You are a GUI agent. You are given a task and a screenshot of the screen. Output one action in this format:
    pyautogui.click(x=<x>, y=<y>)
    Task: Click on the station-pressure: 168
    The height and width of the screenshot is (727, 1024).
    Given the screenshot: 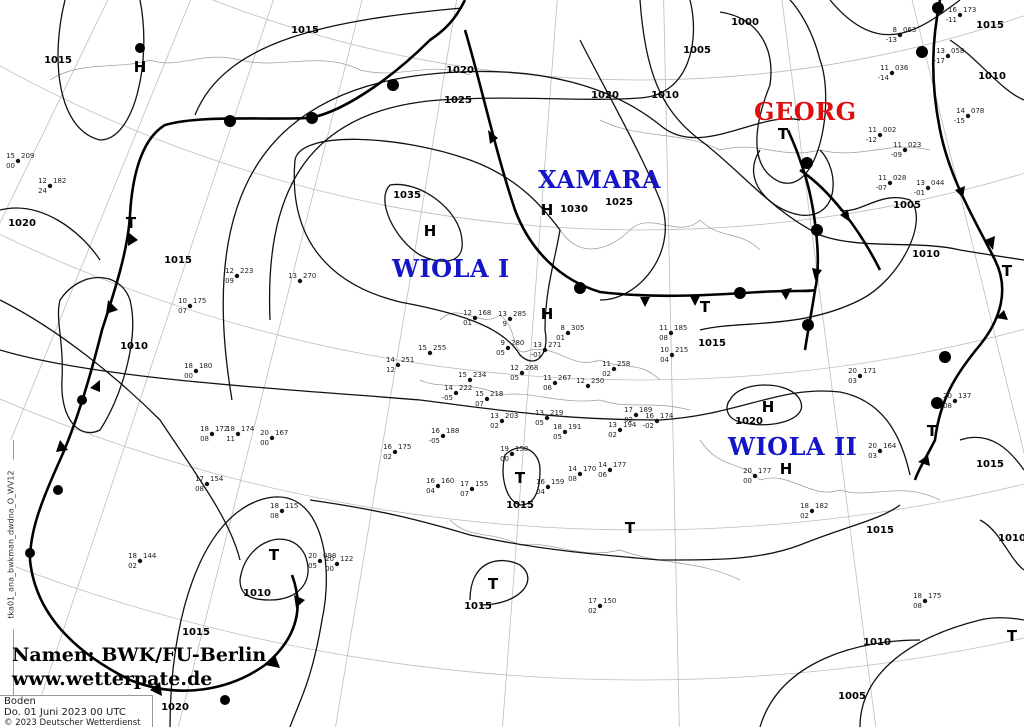 What is the action you would take?
    pyautogui.click(x=484, y=313)
    